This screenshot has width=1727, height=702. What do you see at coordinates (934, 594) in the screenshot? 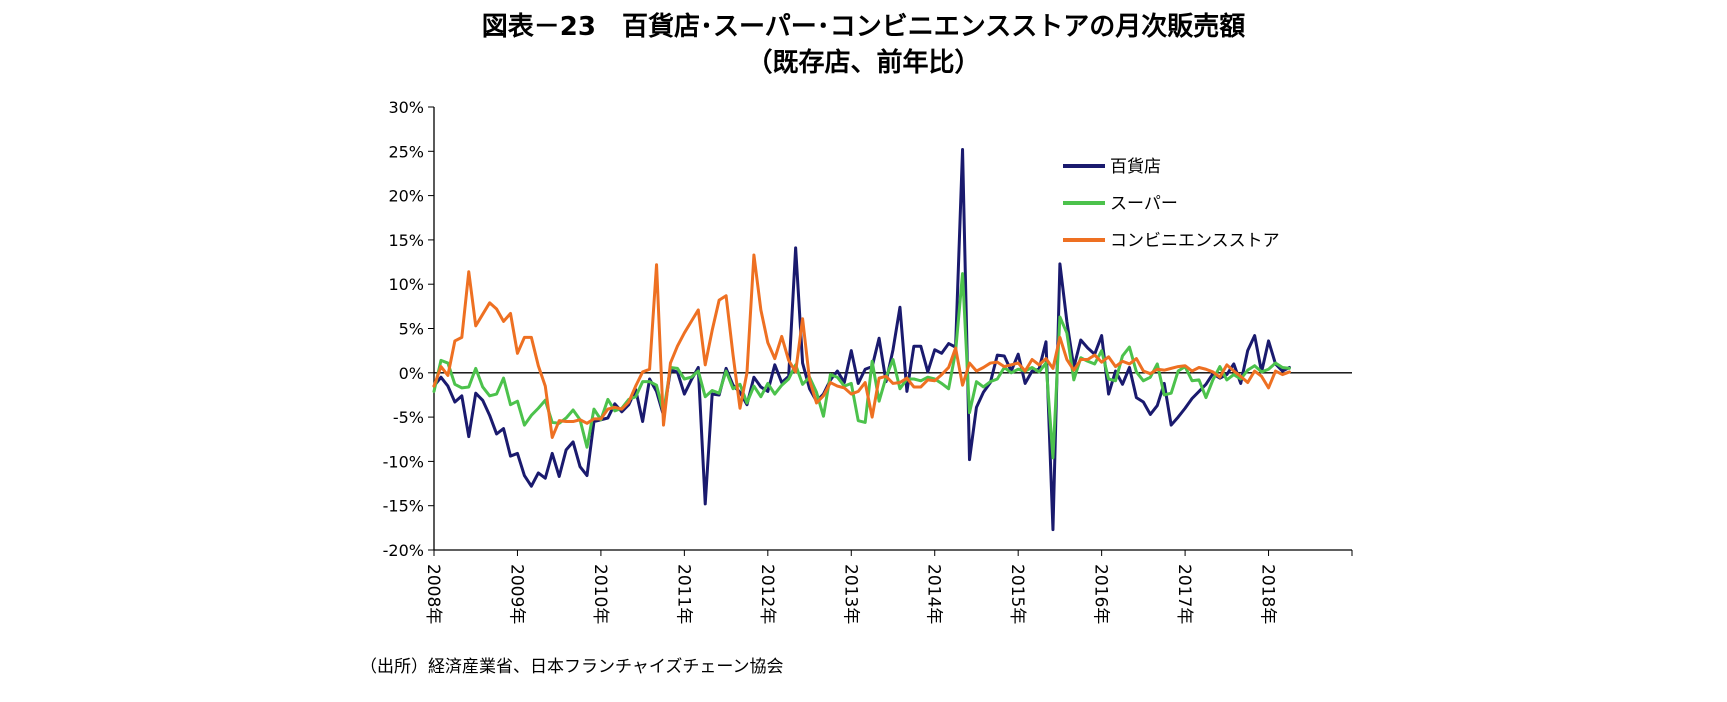
I see `x-tick-label: 2014年` at bounding box center [934, 594].